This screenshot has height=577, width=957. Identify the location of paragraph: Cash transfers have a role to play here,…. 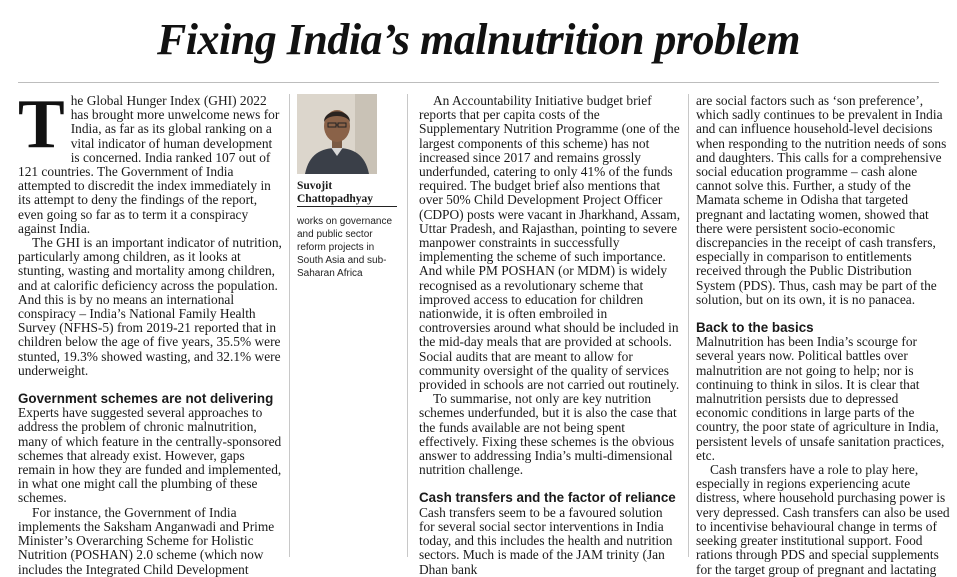
(823, 519).